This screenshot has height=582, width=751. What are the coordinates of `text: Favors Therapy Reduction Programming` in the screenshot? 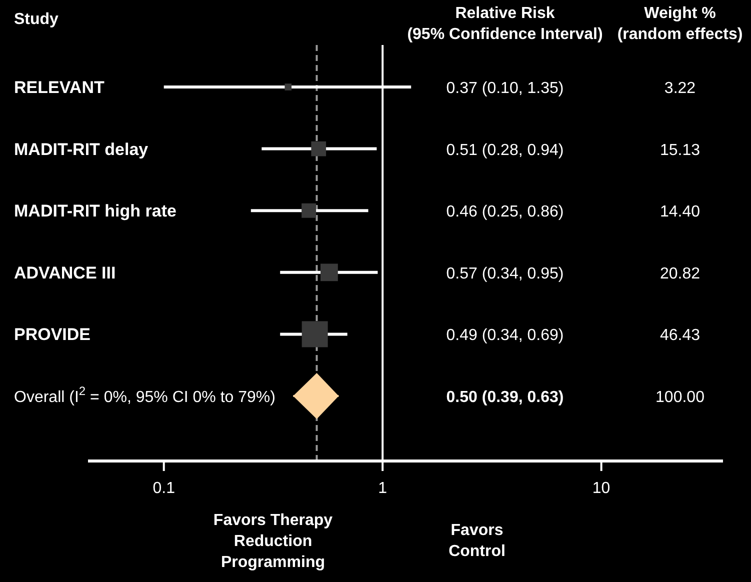 It's located at (273, 541).